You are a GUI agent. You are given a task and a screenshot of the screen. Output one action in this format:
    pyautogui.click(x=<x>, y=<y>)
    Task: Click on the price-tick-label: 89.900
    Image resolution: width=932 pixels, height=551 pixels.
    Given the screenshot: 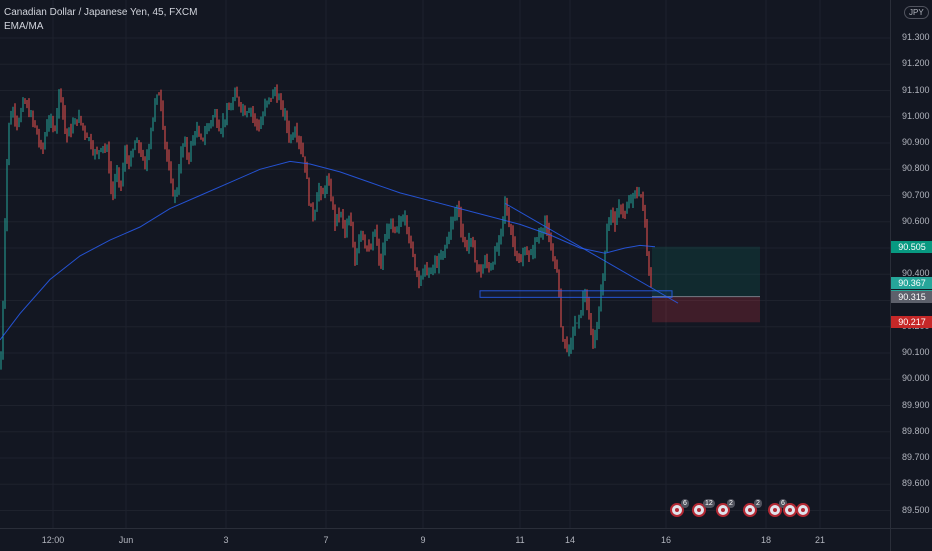 What is the action you would take?
    pyautogui.click(x=916, y=404)
    